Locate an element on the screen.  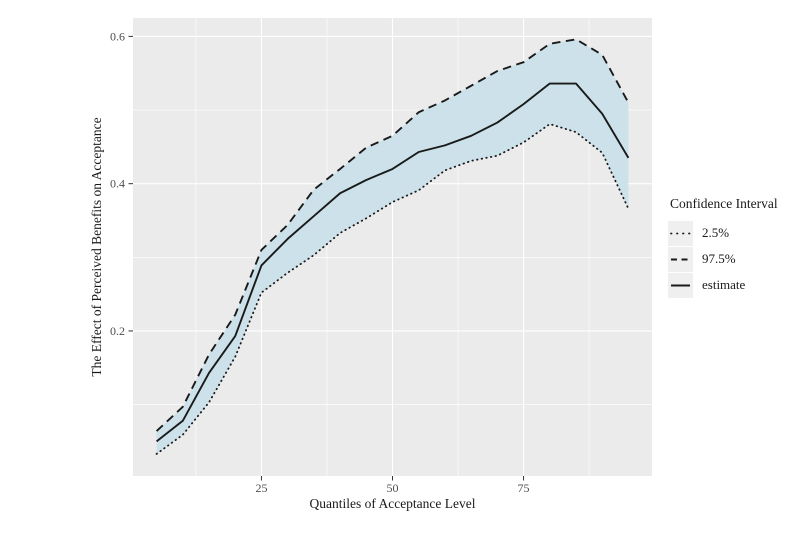
legend-label: 2.5% is located at coordinates (716, 232).